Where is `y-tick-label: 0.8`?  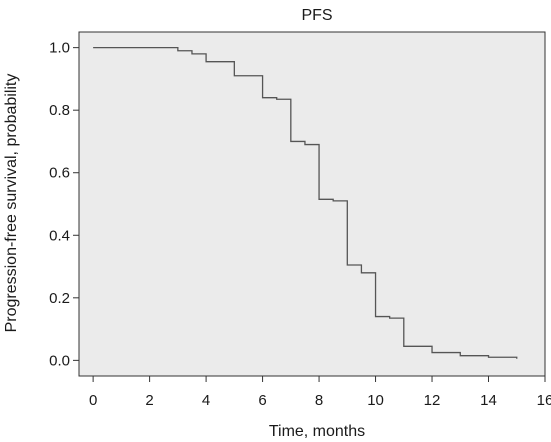
y-tick-label: 0.8 is located at coordinates (59, 110).